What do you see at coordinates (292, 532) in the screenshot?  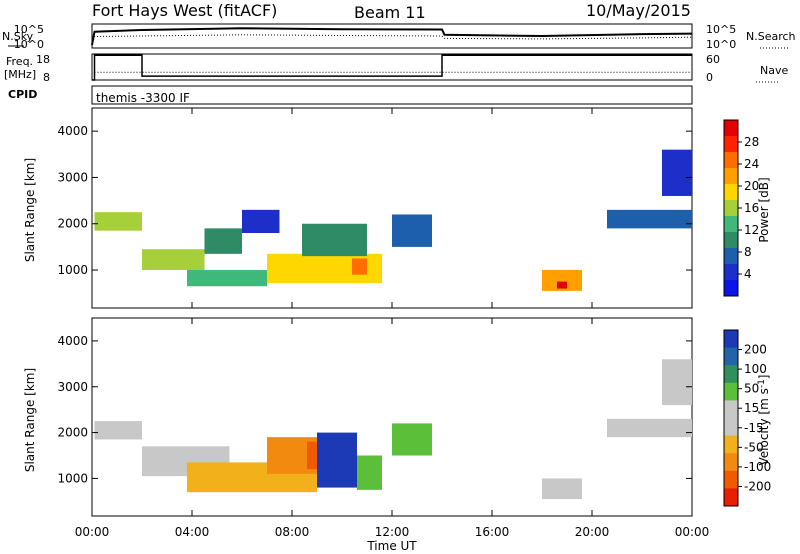 I see `time-tick-label-2: 08:00` at bounding box center [292, 532].